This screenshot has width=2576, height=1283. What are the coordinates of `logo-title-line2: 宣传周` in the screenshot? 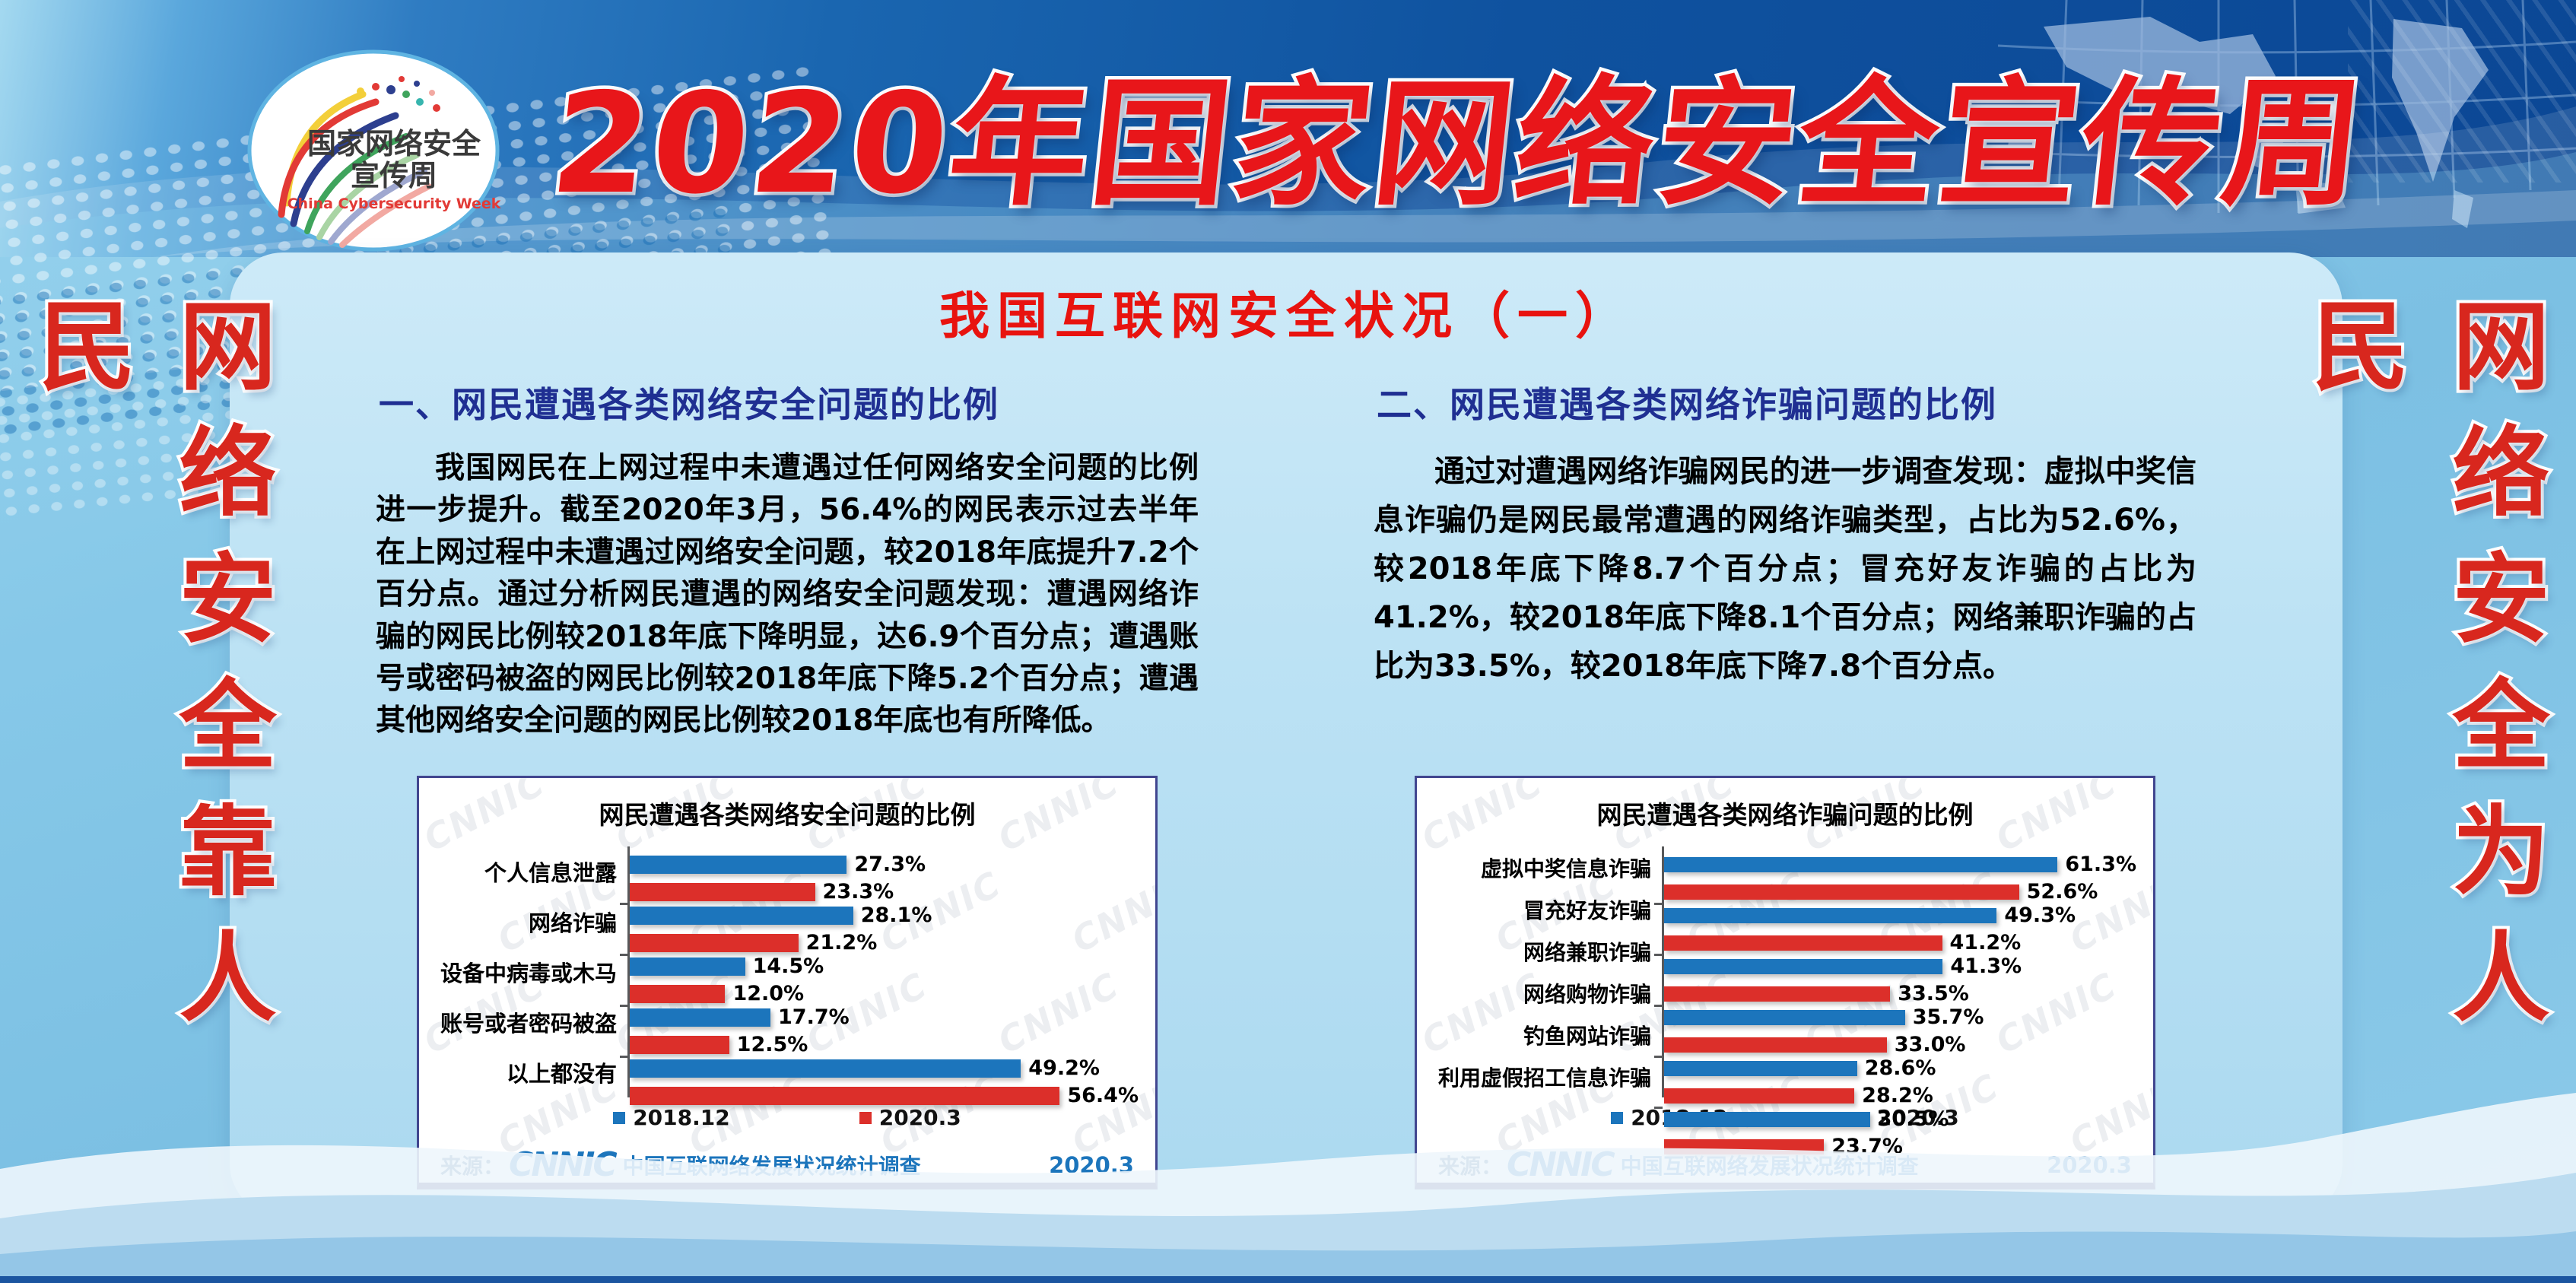 It's located at (394, 175).